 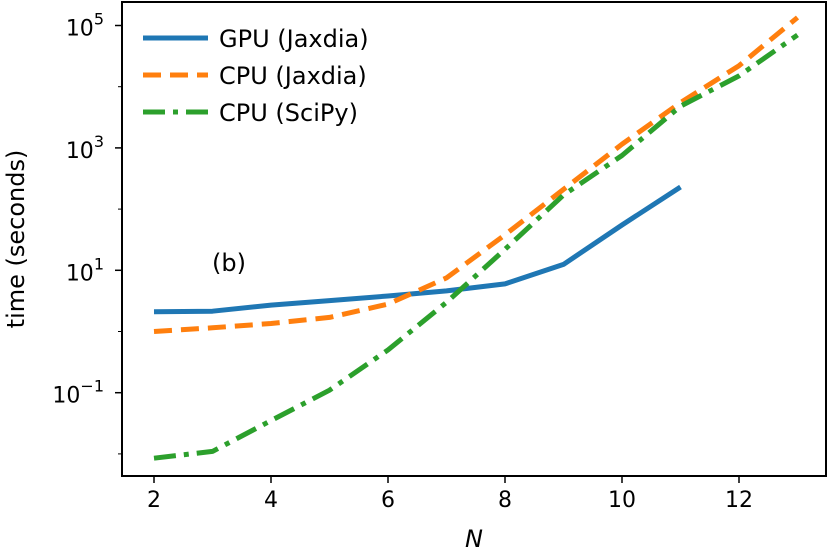 I want to click on legend-label-1: GPU (Jaxdia), so click(x=294, y=39).